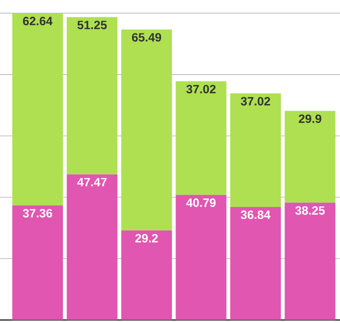 Image resolution: width=340 pixels, height=323 pixels. Describe the element at coordinates (146, 238) in the screenshot. I see `data-label: 29.2` at that location.